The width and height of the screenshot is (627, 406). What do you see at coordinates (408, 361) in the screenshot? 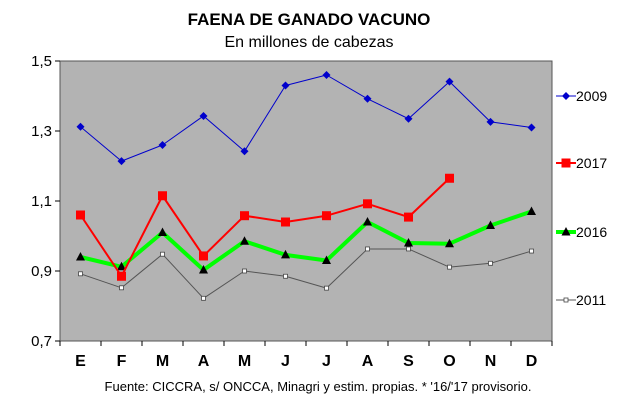
I see `x-tick-label: S` at bounding box center [408, 361].